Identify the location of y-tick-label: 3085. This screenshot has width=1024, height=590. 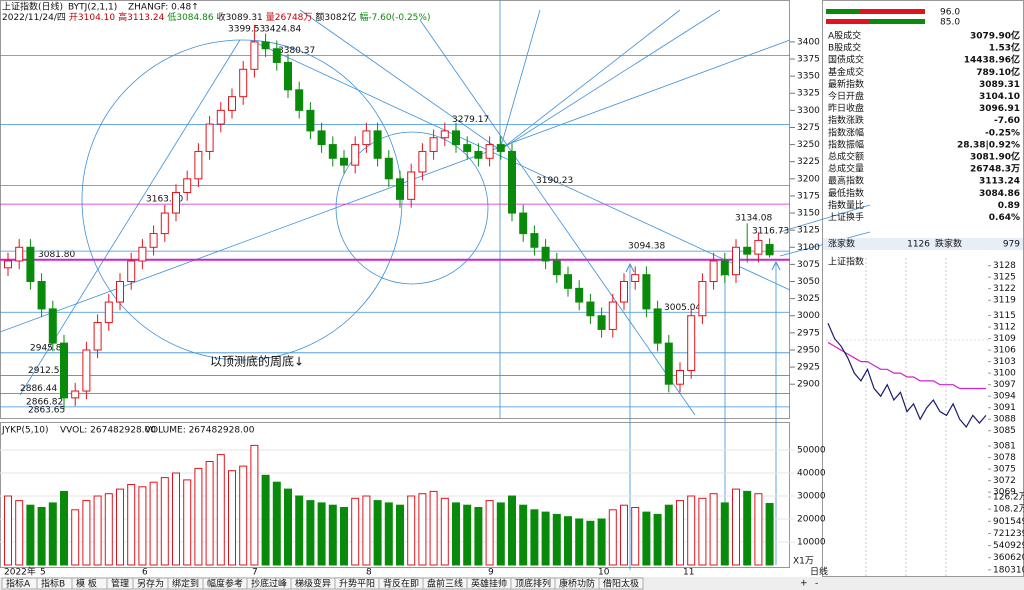
(1004, 431).